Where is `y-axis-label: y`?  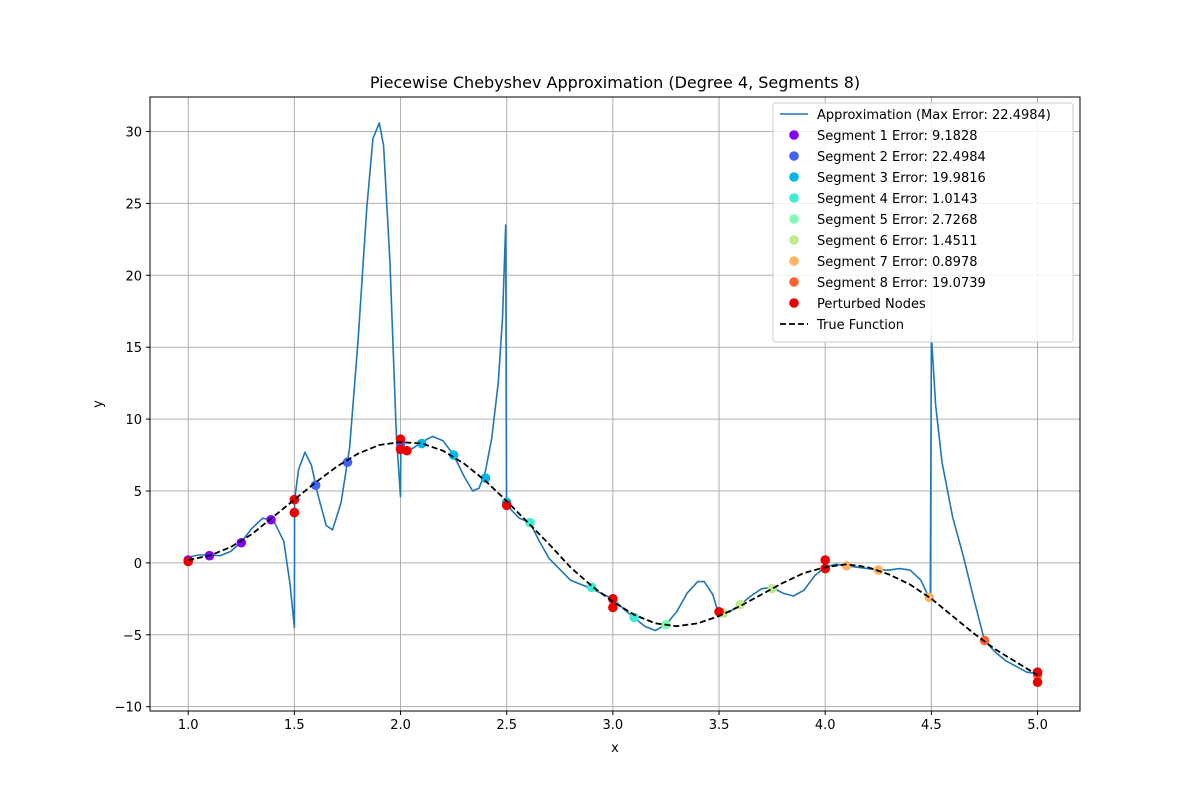 y-axis-label: y is located at coordinates (98, 404).